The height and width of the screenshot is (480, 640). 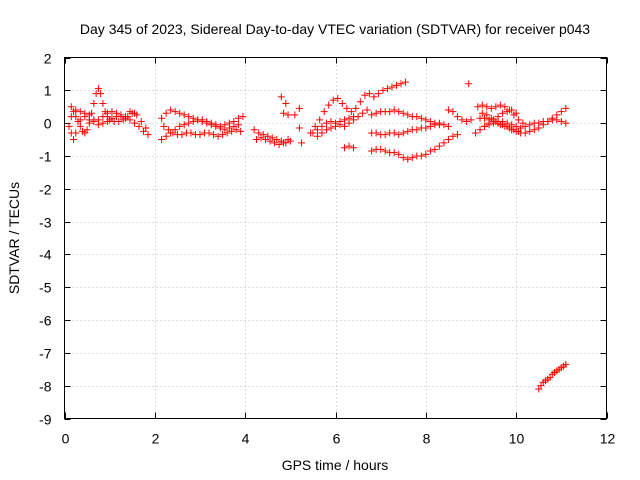 What do you see at coordinates (14, 238) in the screenshot?
I see `y-axis-label: SDTVAR / TECUs` at bounding box center [14, 238].